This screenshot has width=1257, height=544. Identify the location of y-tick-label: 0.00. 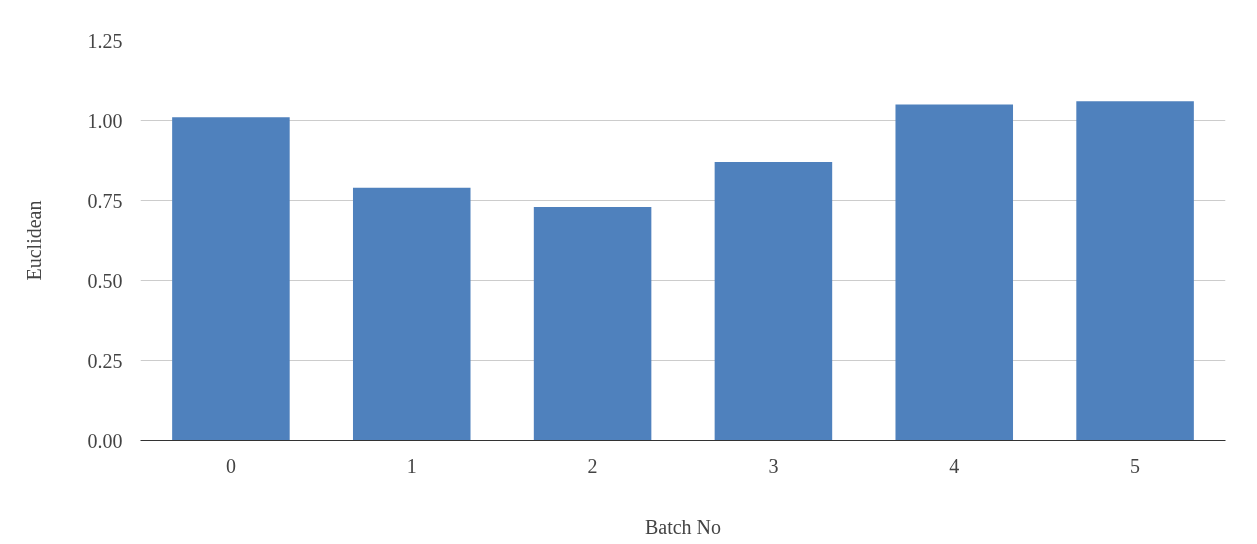
(105, 440).